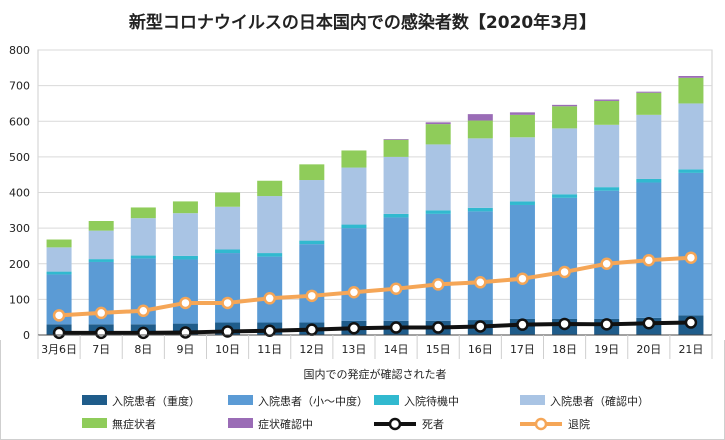  Describe the element at coordinates (59, 349) in the screenshot. I see `x-tick-label: 3月6日` at that location.